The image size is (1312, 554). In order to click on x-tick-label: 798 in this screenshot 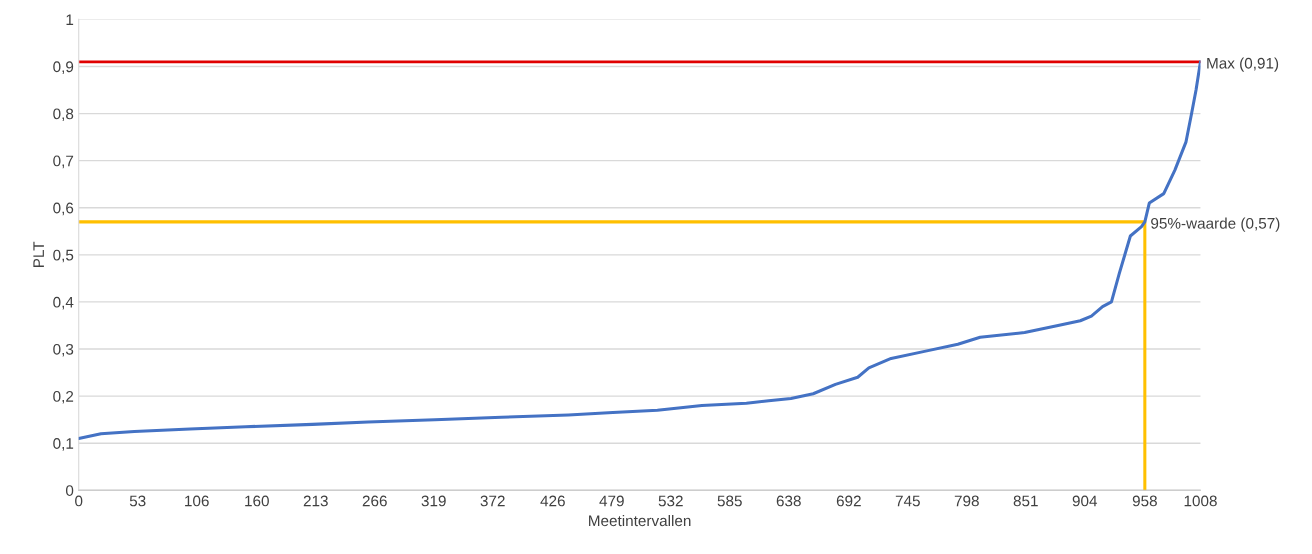, I will do `click(966, 501)`.